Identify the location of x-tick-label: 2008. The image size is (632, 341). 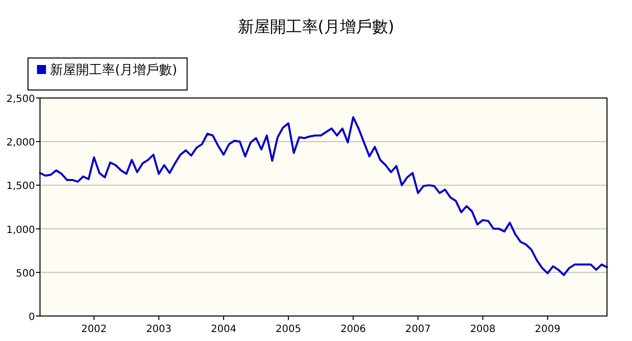
(483, 329).